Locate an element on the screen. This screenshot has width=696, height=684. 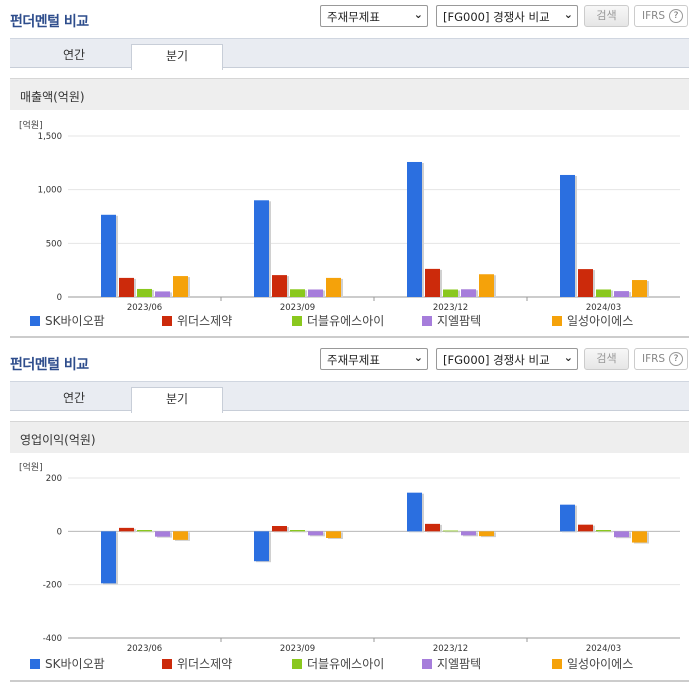
x-tick-label: 2023/06 is located at coordinates (144, 308).